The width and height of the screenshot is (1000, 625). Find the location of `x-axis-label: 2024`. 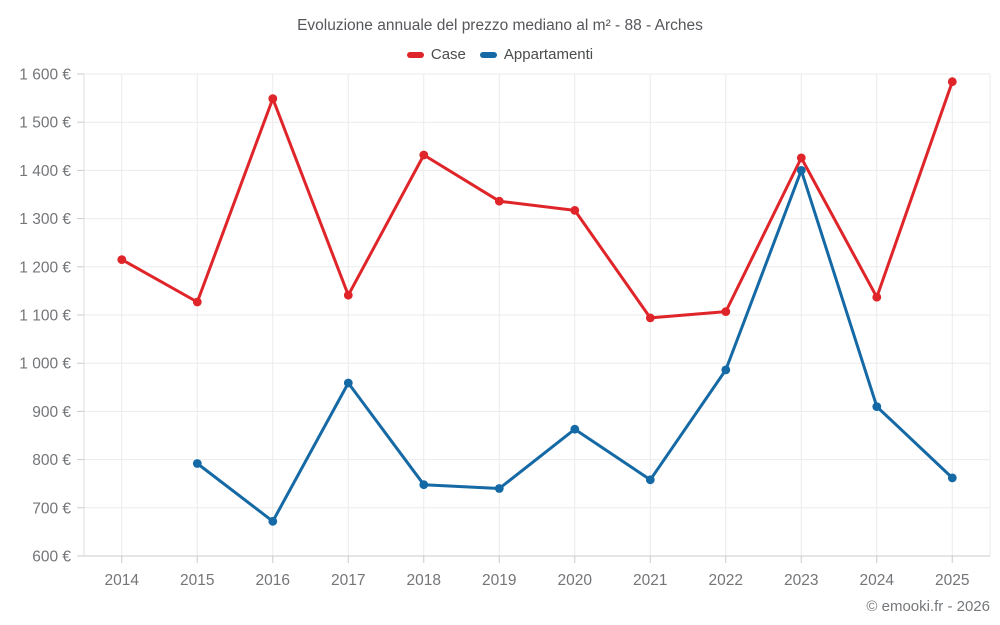

x-axis-label: 2024 is located at coordinates (877, 580).